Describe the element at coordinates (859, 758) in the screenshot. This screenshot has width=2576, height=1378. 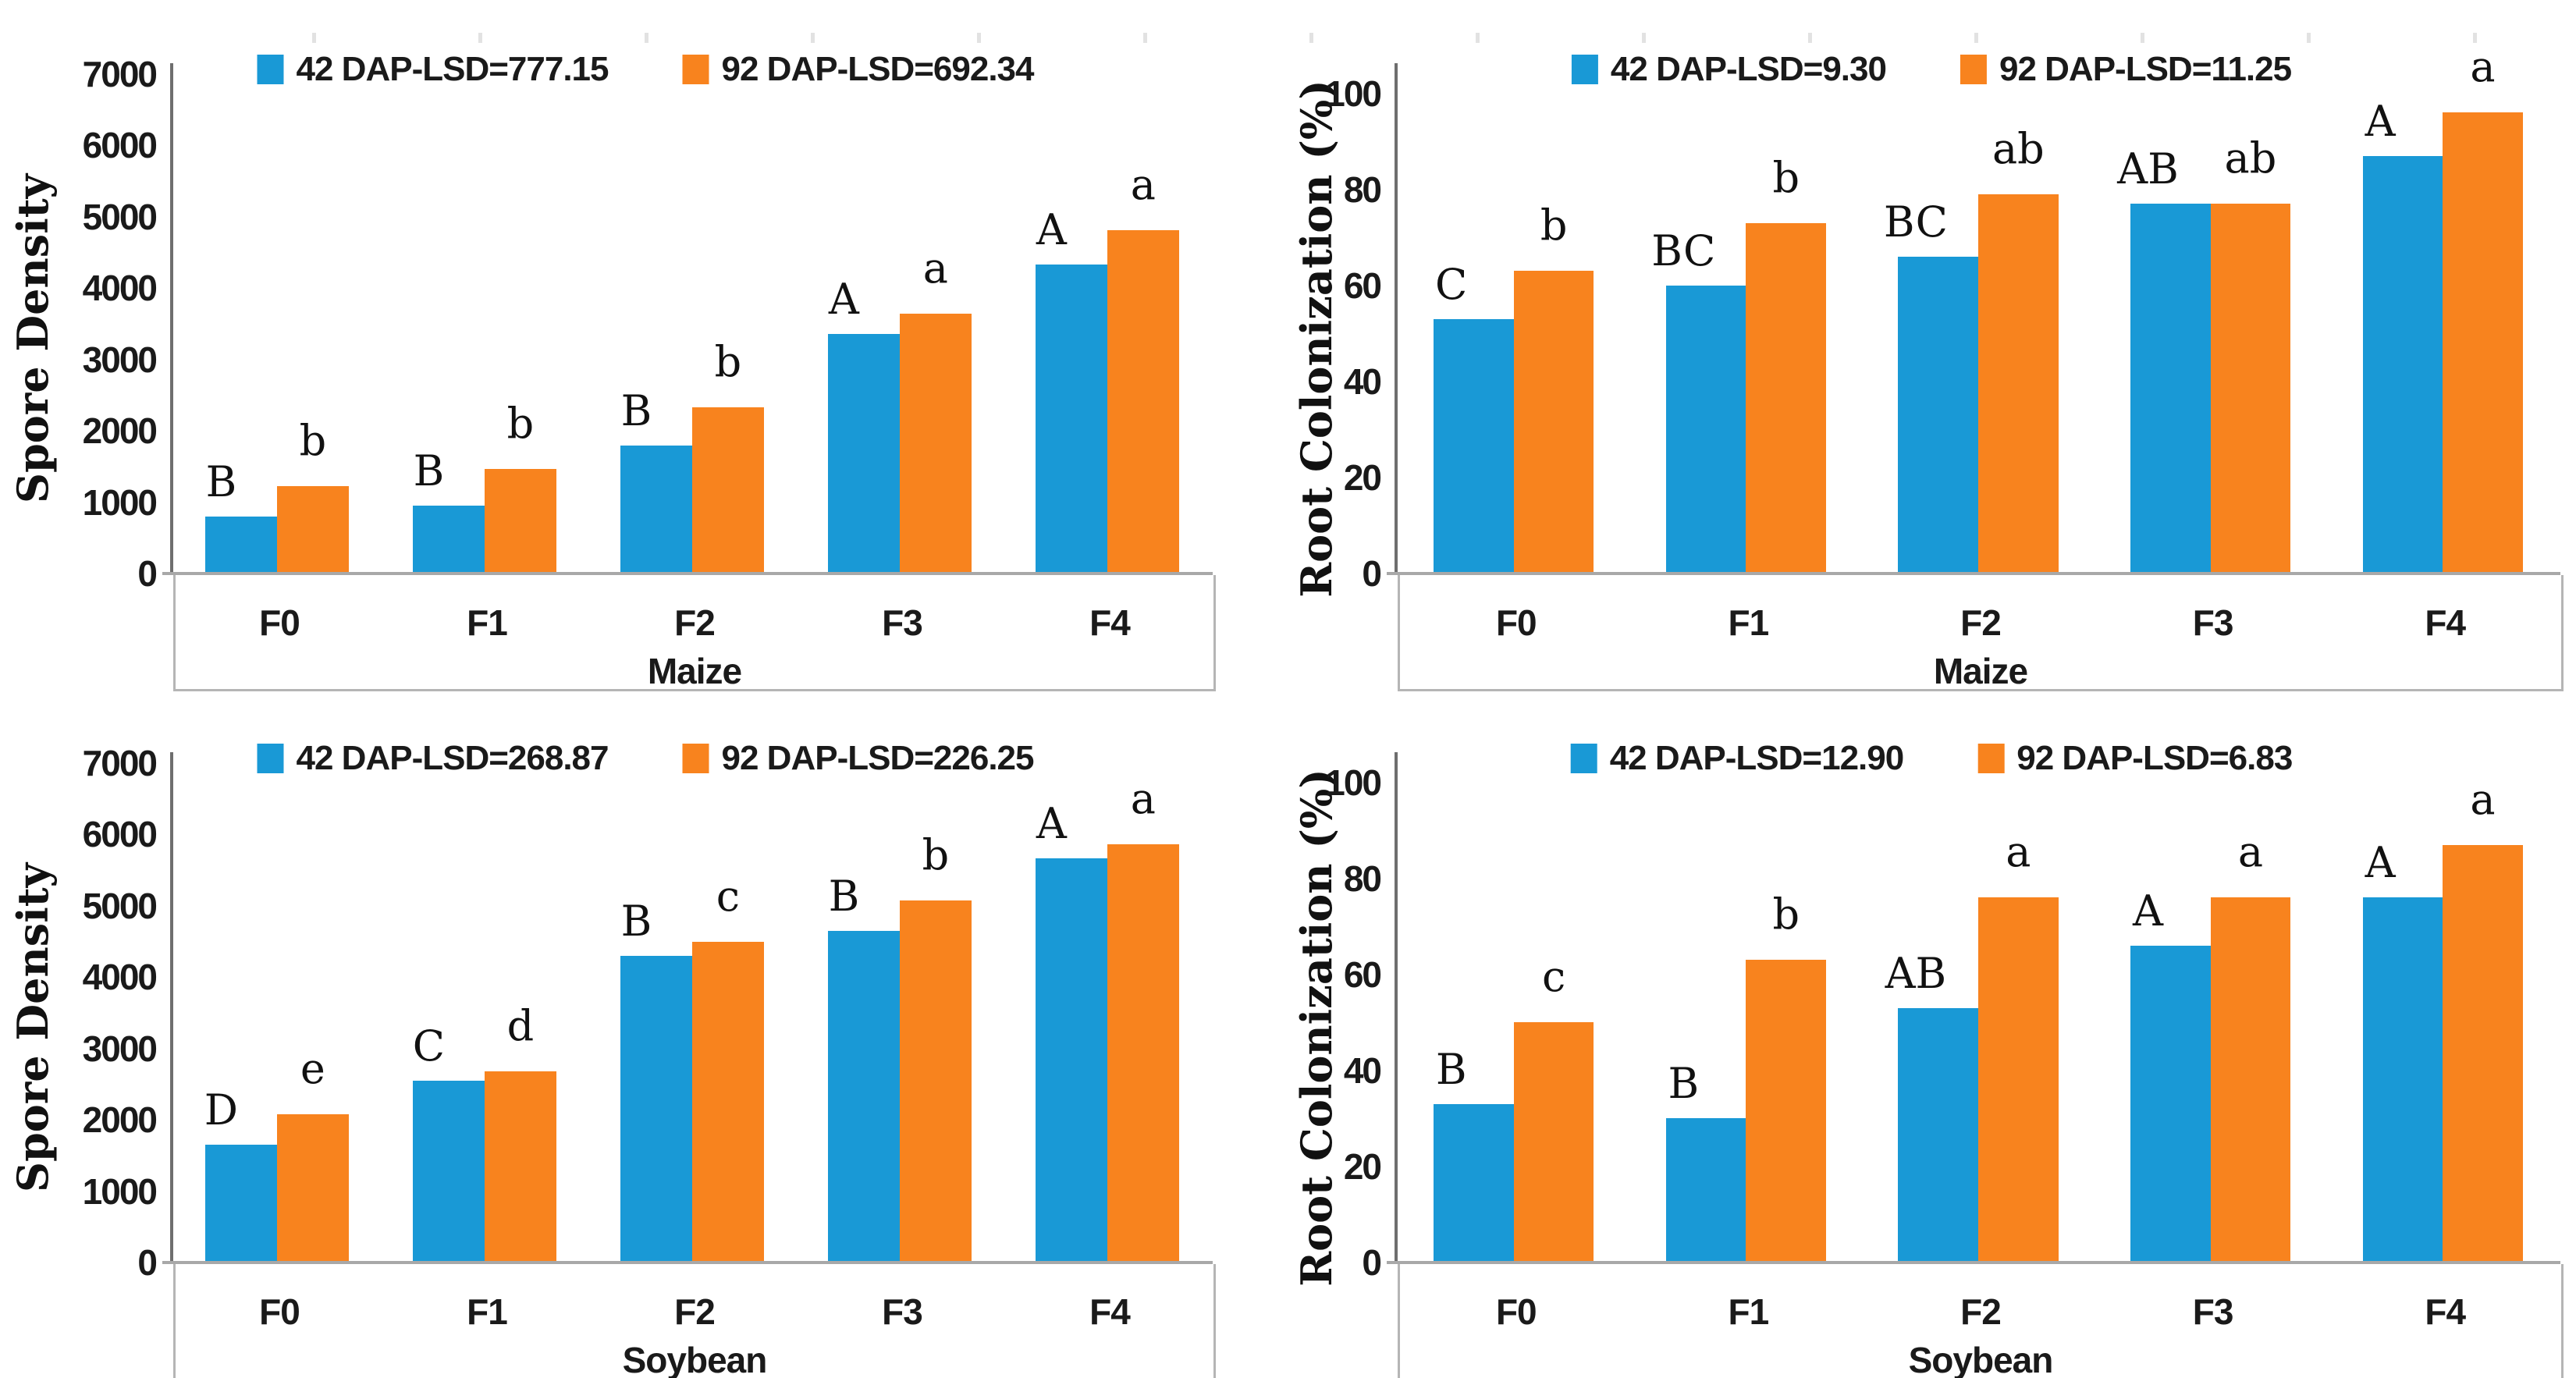
I see `legend-item-92dap: 92 DAP-LSD=226.25` at that location.